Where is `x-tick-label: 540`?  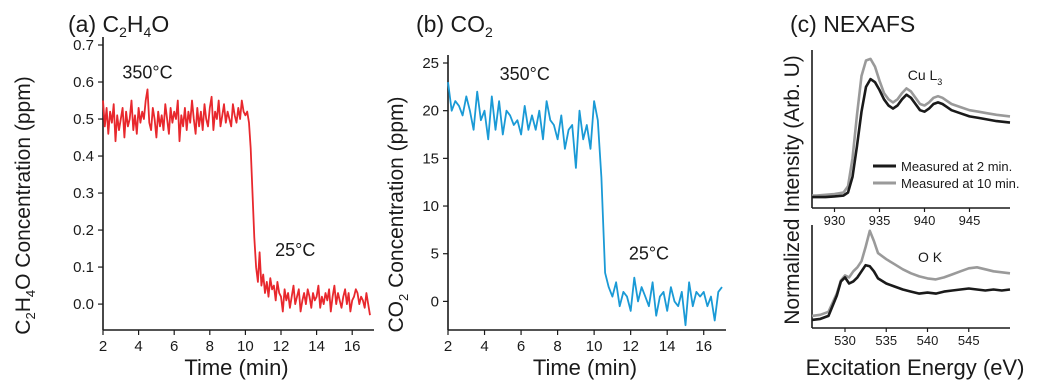
x-tick-label: 540 is located at coordinates (928, 340).